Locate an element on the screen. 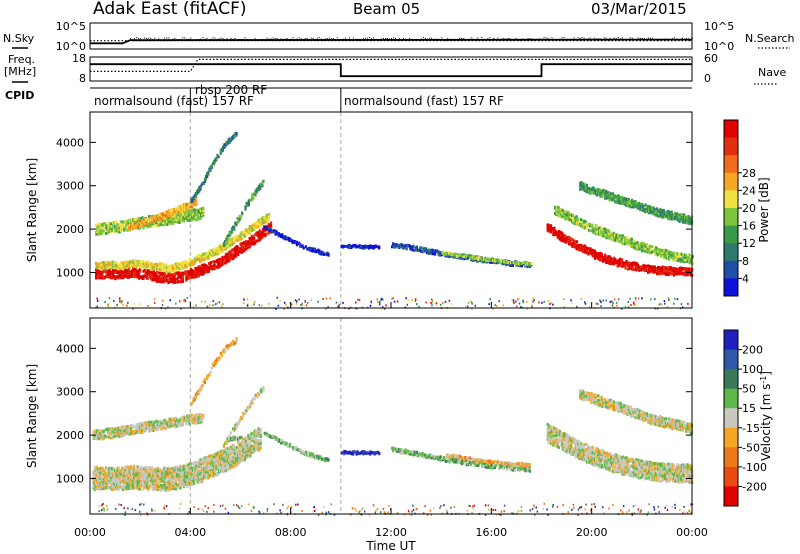 This screenshot has height=554, width=800. power-y-label: Slant Range [km] is located at coordinates (32, 210).